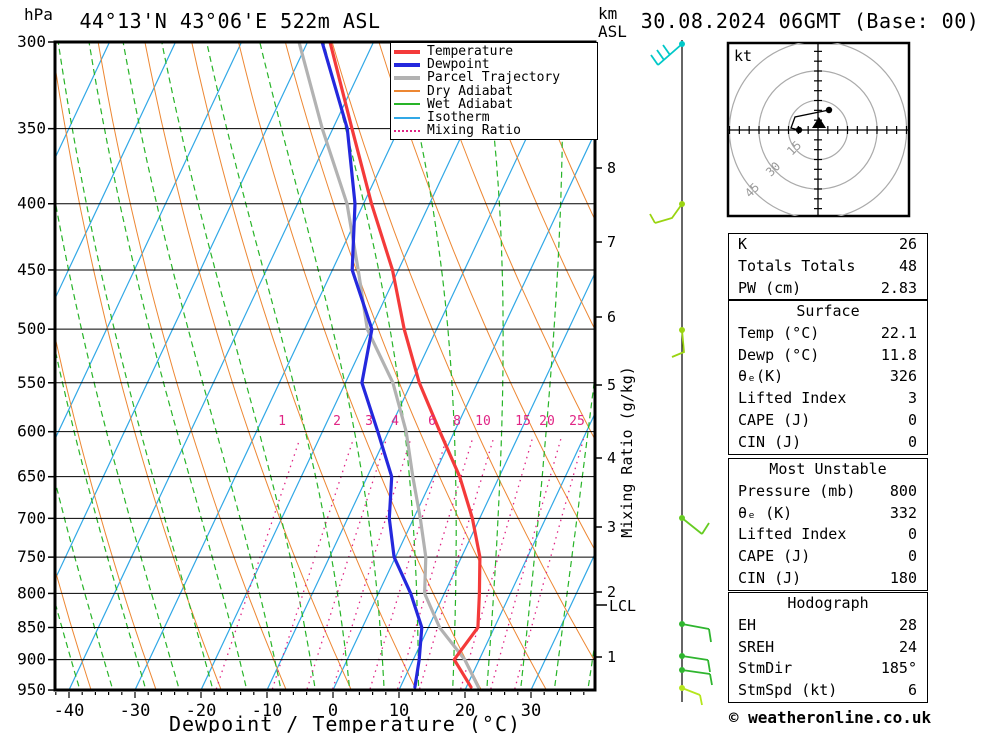 This screenshot has height=733, width=1000. What do you see at coordinates (828, 289) in the screenshot?
I see `table-row: PW (cm) 2.83` at bounding box center [828, 289].